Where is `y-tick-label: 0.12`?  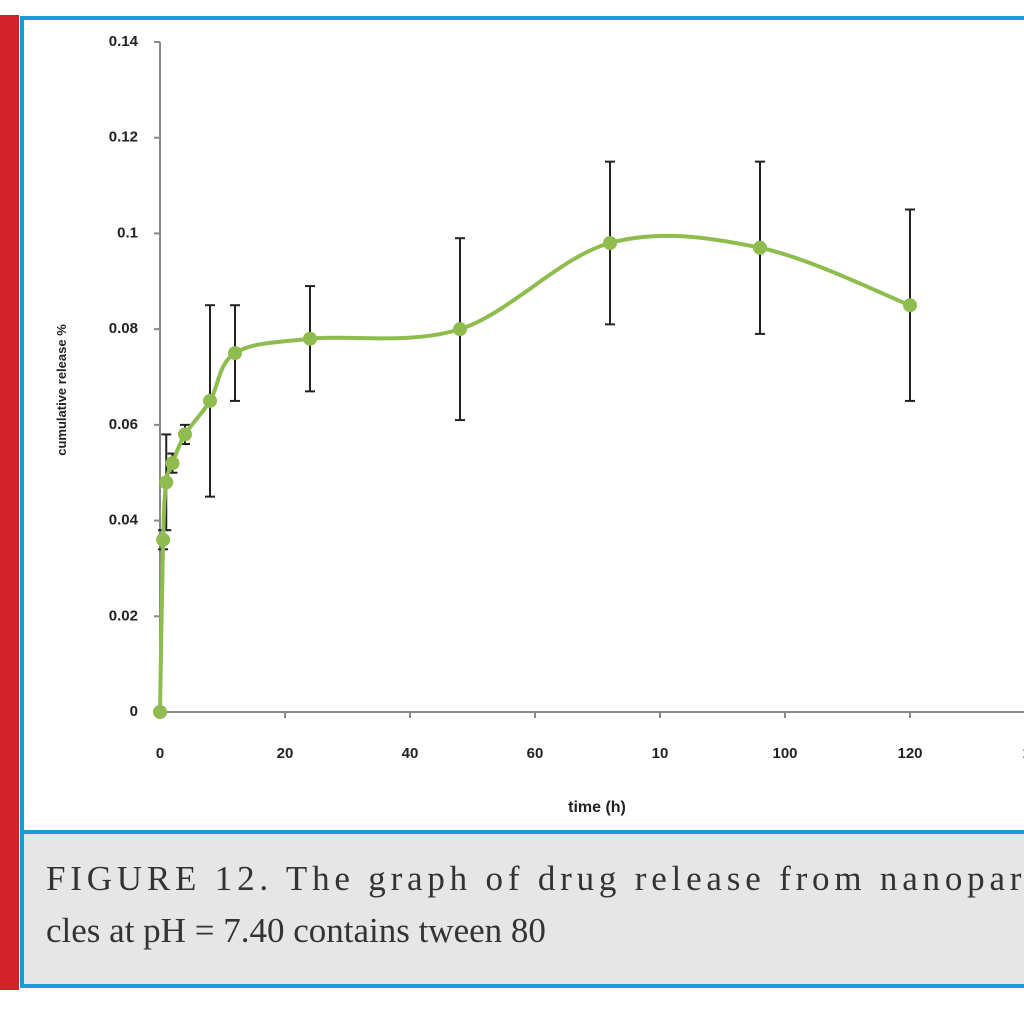 y-tick-label: 0.12 is located at coordinates (123, 137).